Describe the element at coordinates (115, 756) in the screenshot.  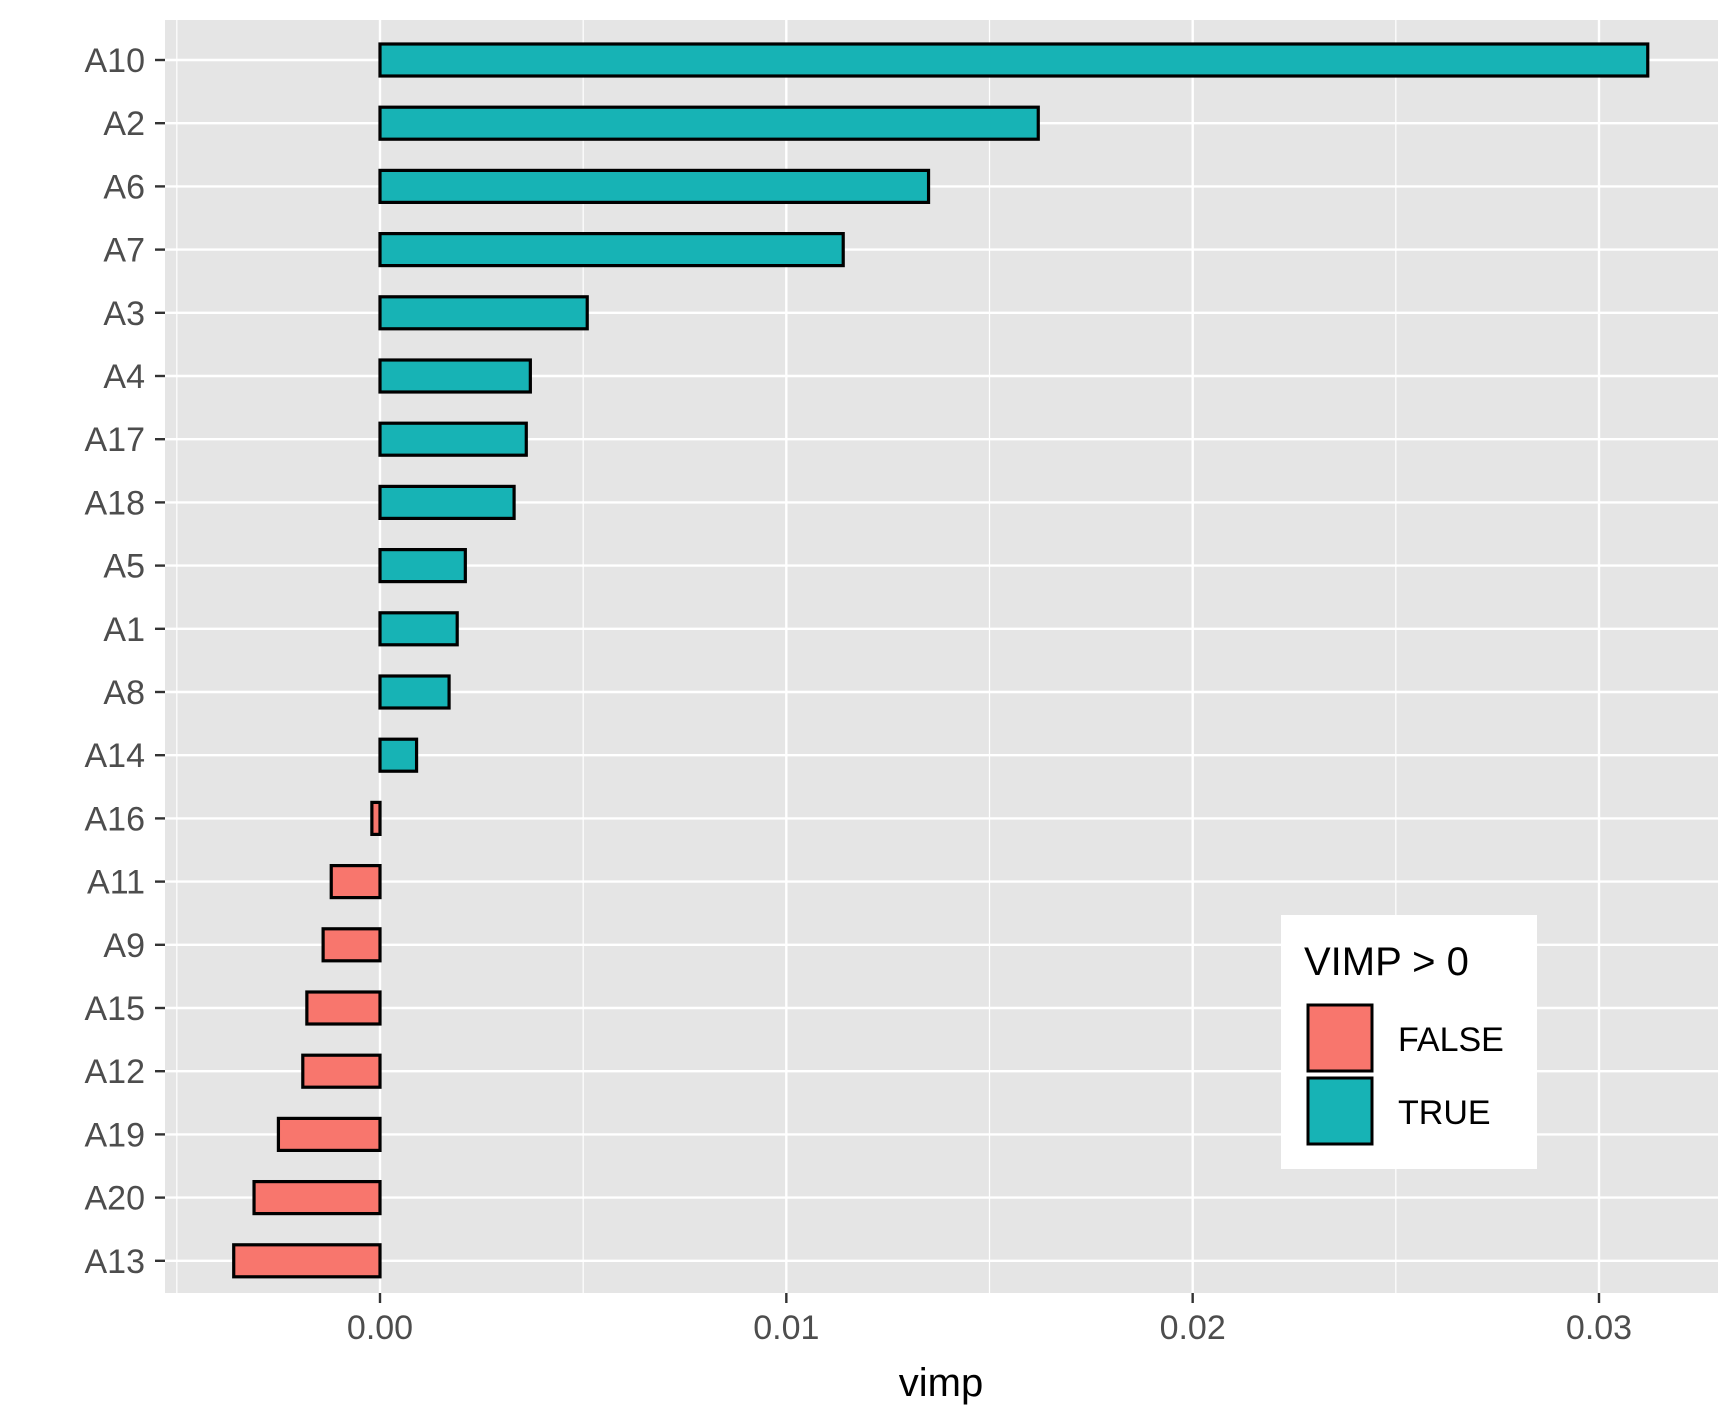
I see `y-tick-label: A14` at that location.